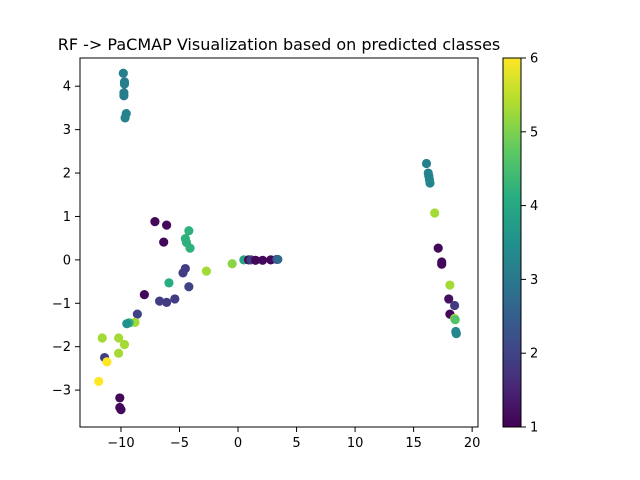  Describe the element at coordinates (67, 217) in the screenshot. I see `y-tick-label: 1` at that location.